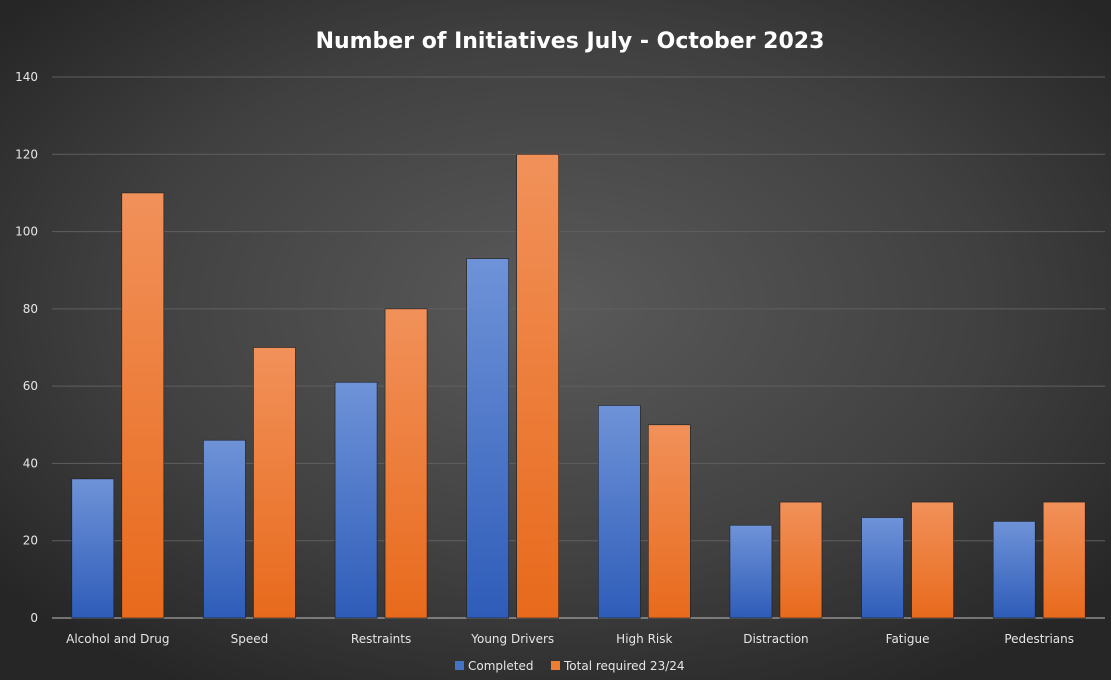  What do you see at coordinates (500, 666) in the screenshot?
I see `legend-label: Completed` at bounding box center [500, 666].